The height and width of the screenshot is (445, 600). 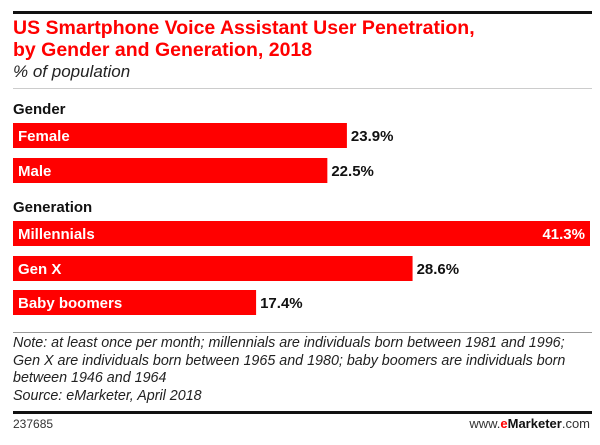 I want to click on category-label-baby-boomers: Baby boomers, so click(x=70, y=303).